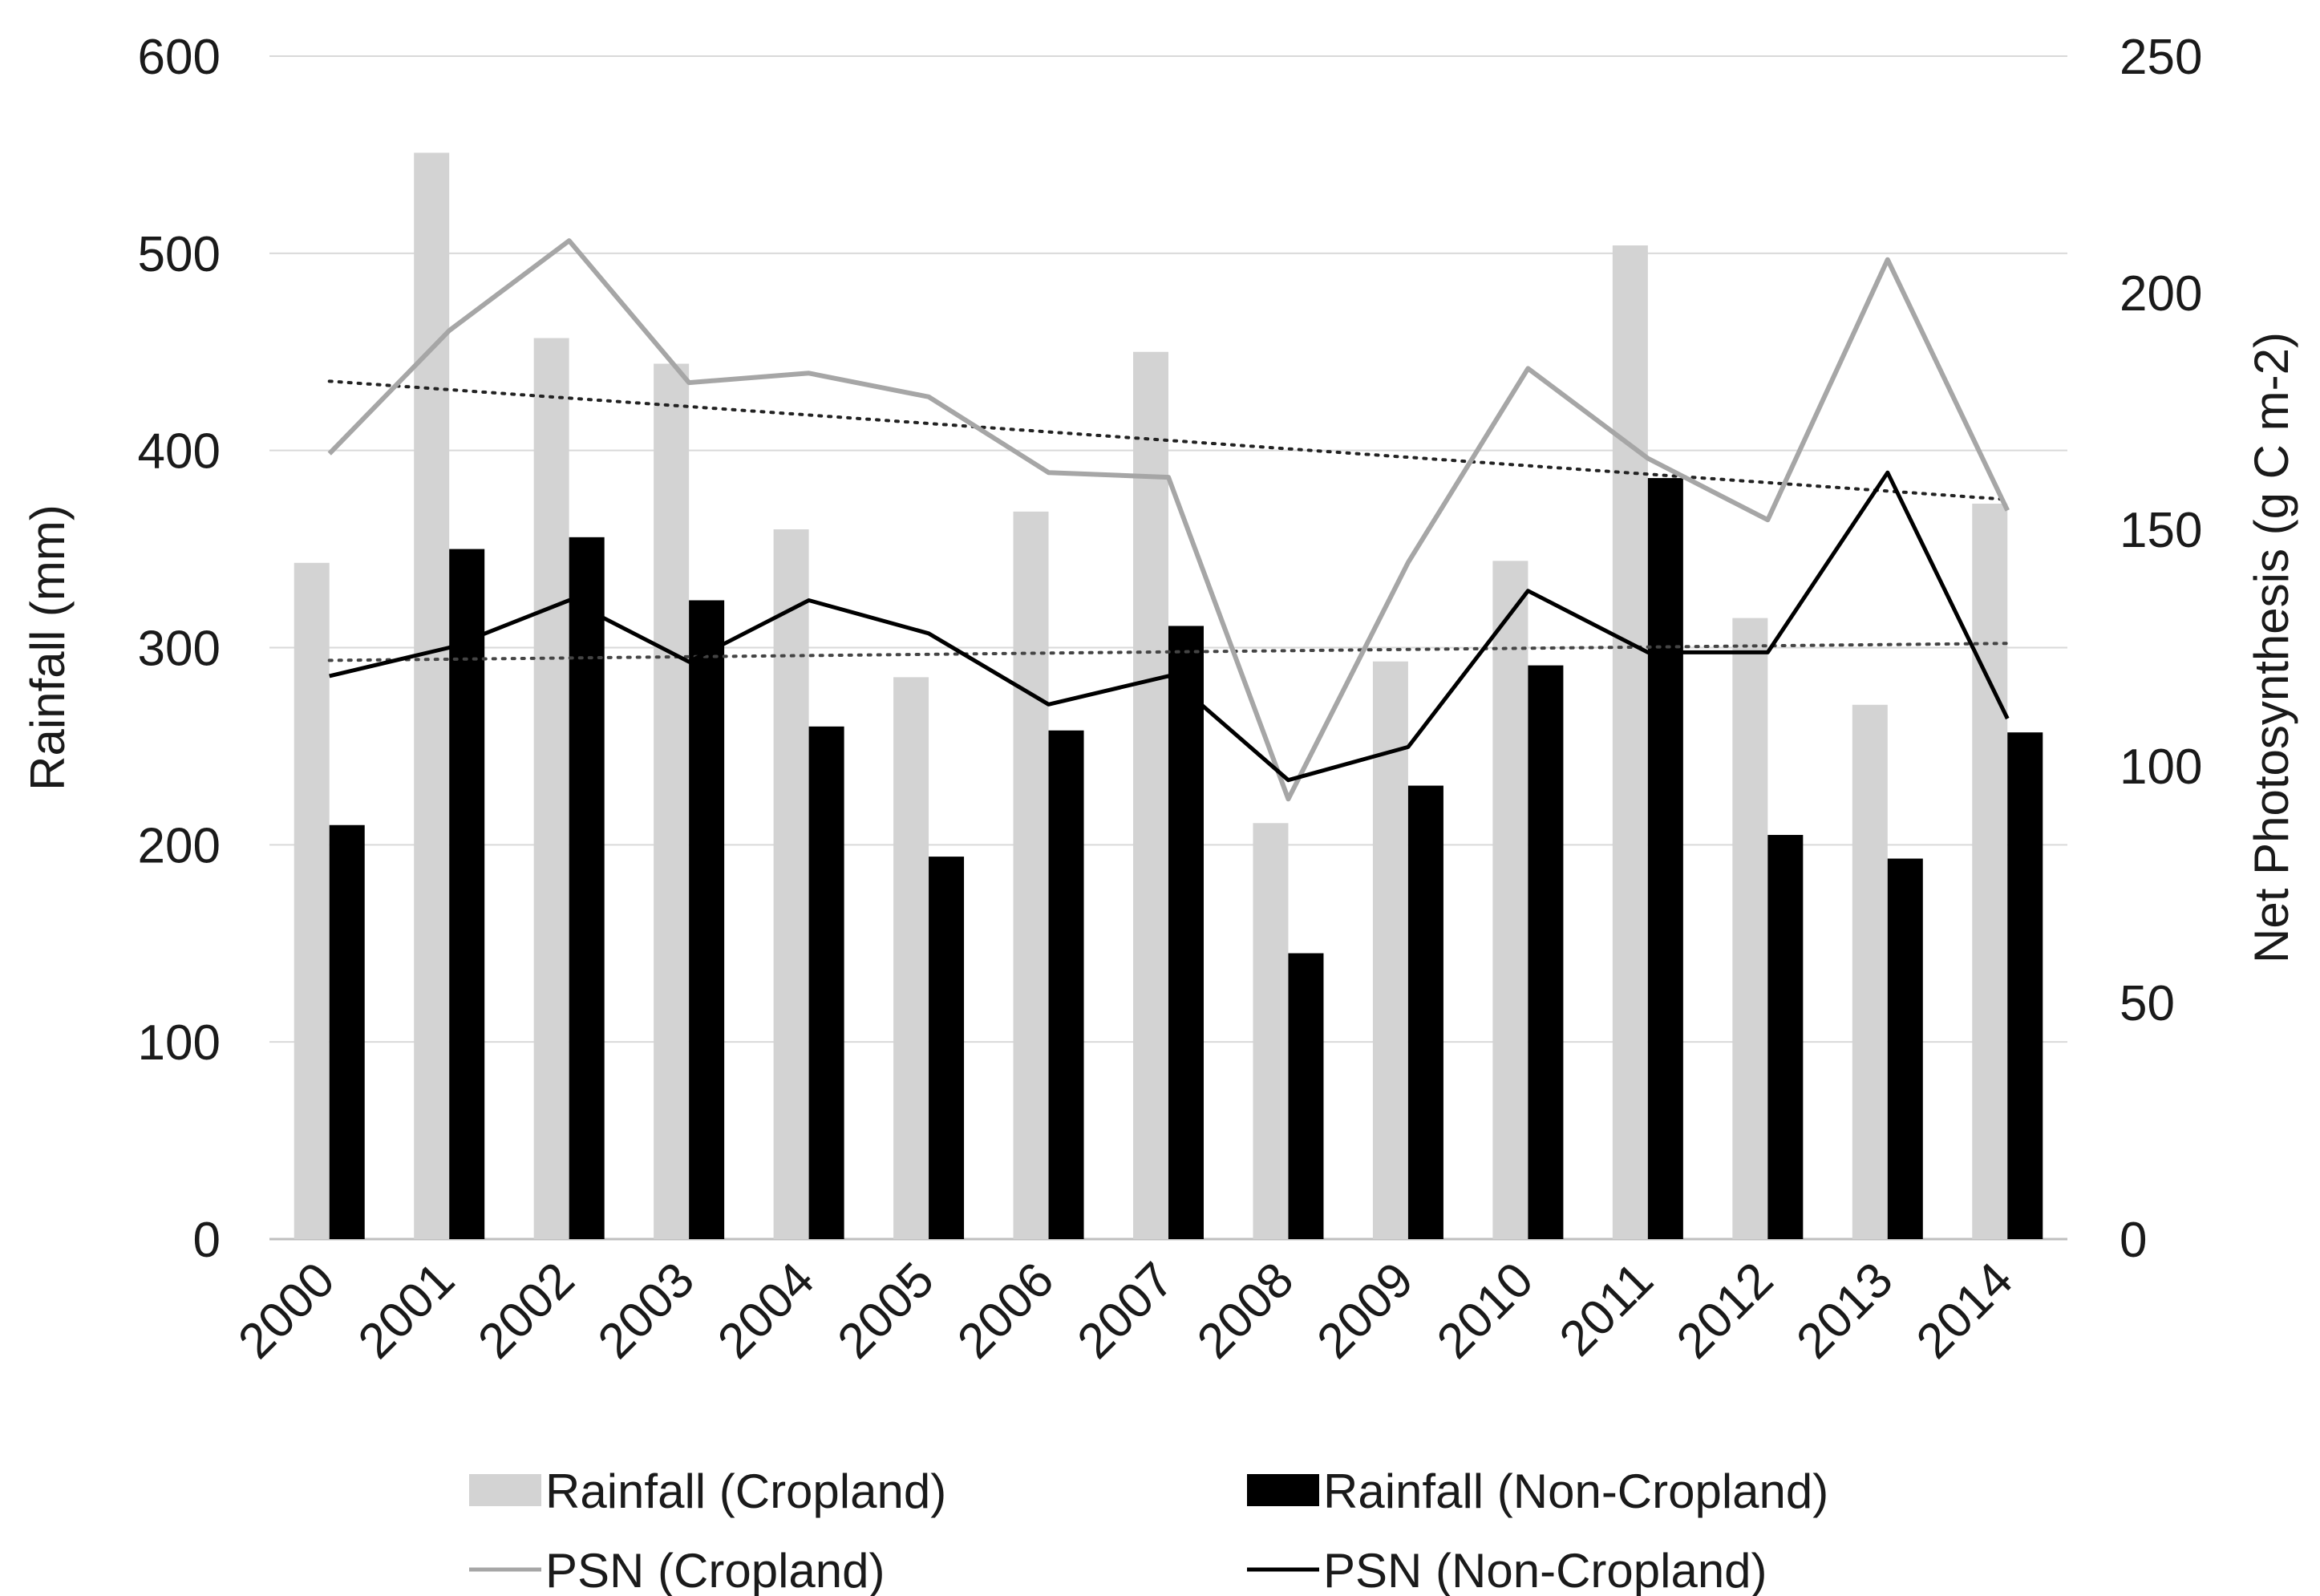 Image resolution: width=2320 pixels, height=1596 pixels. Describe the element at coordinates (2161, 767) in the screenshot. I see `y-right-tick-label: 100` at that location.